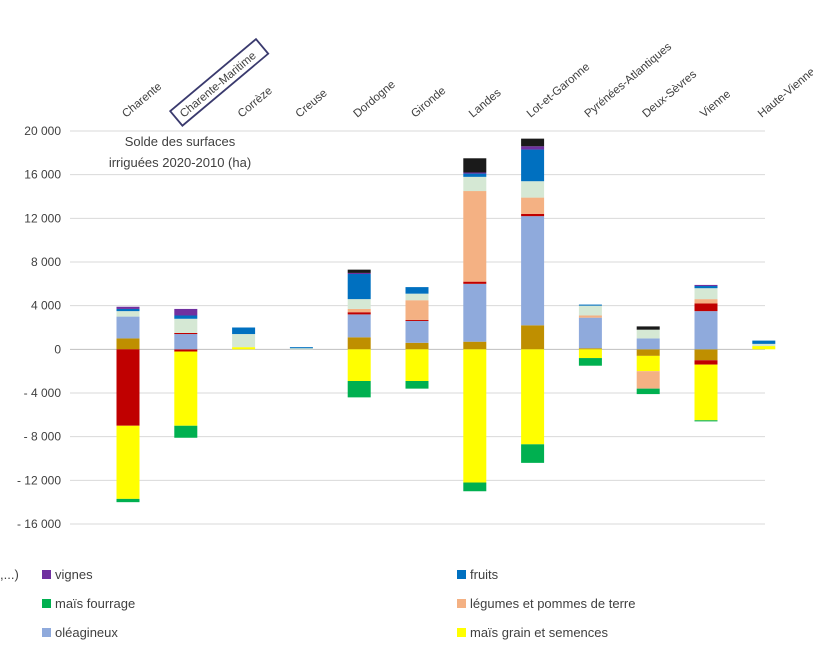  What do you see at coordinates (428, 102) in the screenshot?
I see `category-label: Gironde` at bounding box center [428, 102].